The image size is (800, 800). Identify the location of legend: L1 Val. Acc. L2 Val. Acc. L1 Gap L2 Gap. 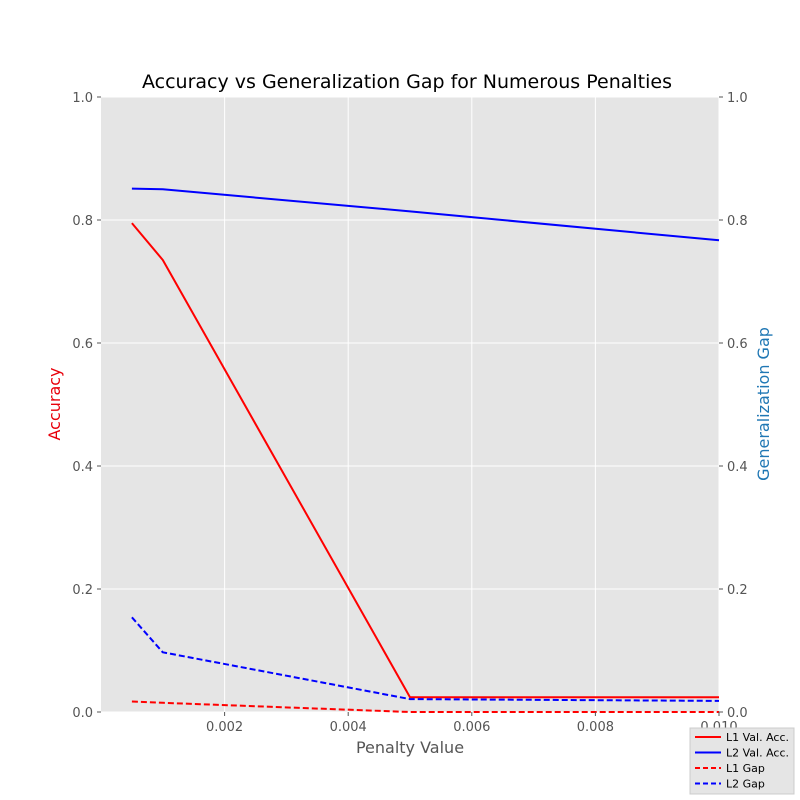
(742, 761).